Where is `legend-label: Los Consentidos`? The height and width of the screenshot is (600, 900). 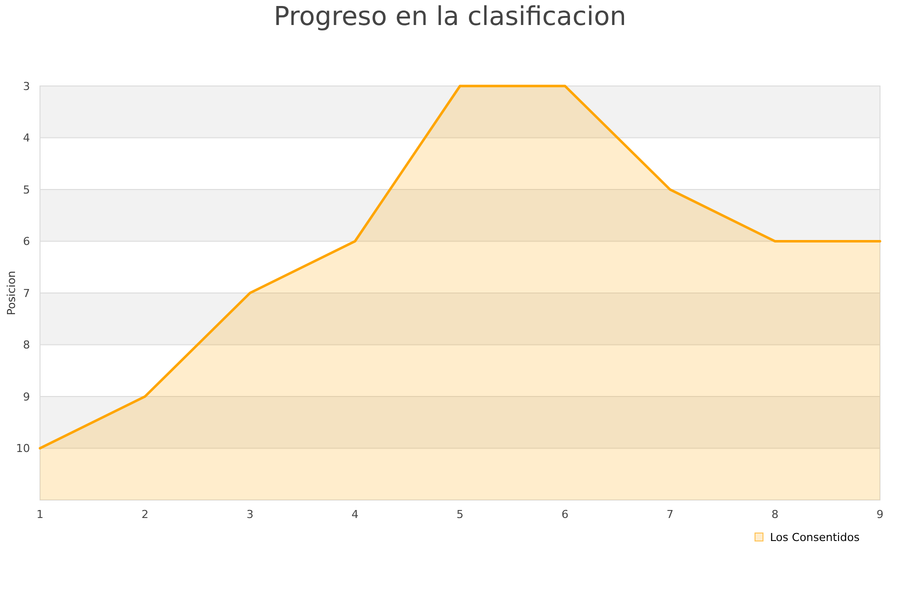 legend-label: Los Consentidos is located at coordinates (815, 537).